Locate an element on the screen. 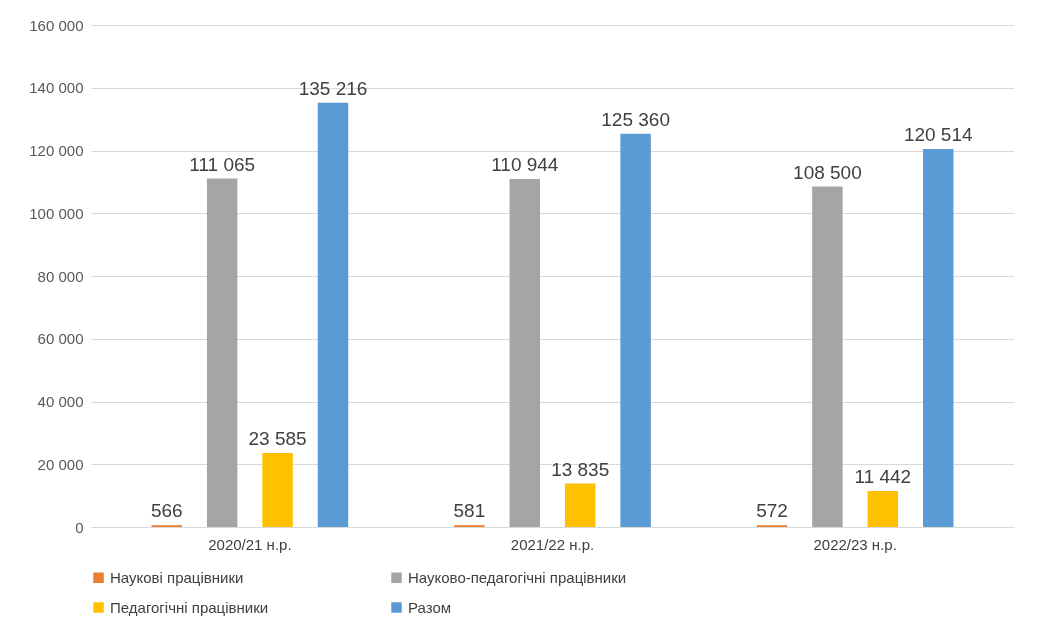  data-label: 125 360 is located at coordinates (635, 119).